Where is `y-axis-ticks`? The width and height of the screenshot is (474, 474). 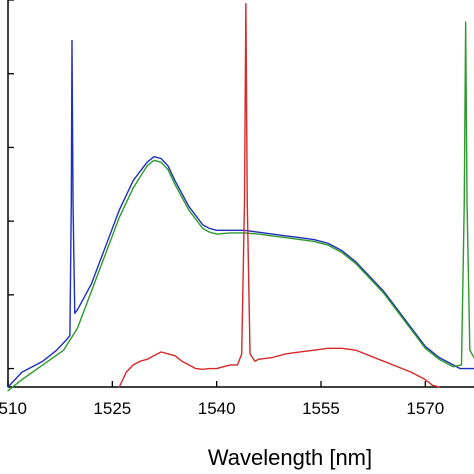 y-axis-ticks is located at coordinates (11, 185).